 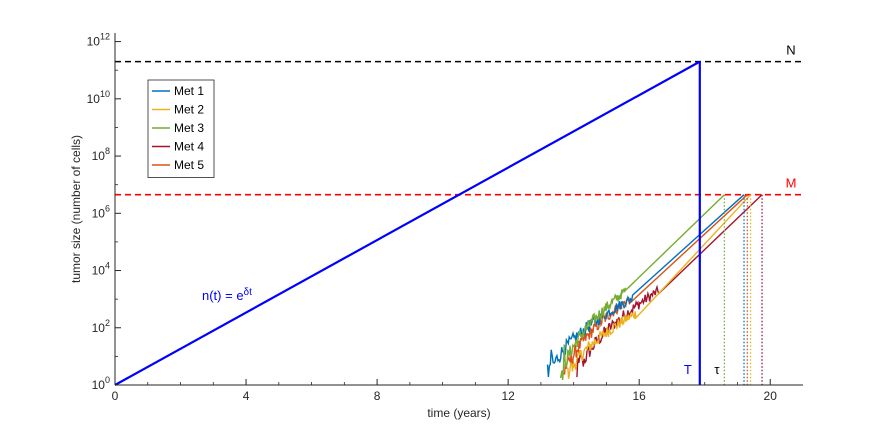 What do you see at coordinates (101, 326) in the screenshot?
I see `y-tick-label: 10²` at bounding box center [101, 326].